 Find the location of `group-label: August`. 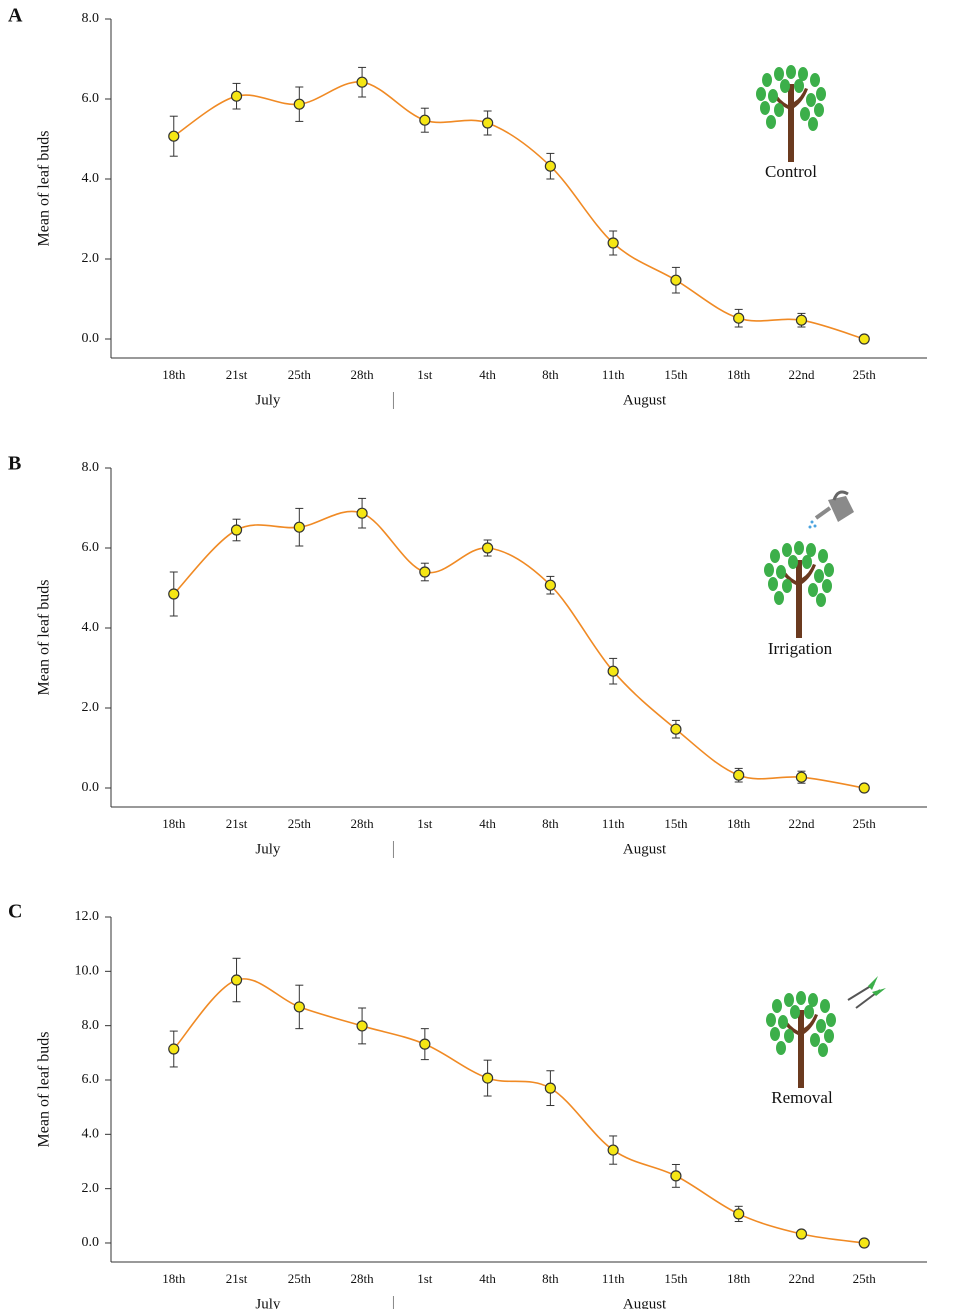

group-label: August is located at coordinates (645, 400).